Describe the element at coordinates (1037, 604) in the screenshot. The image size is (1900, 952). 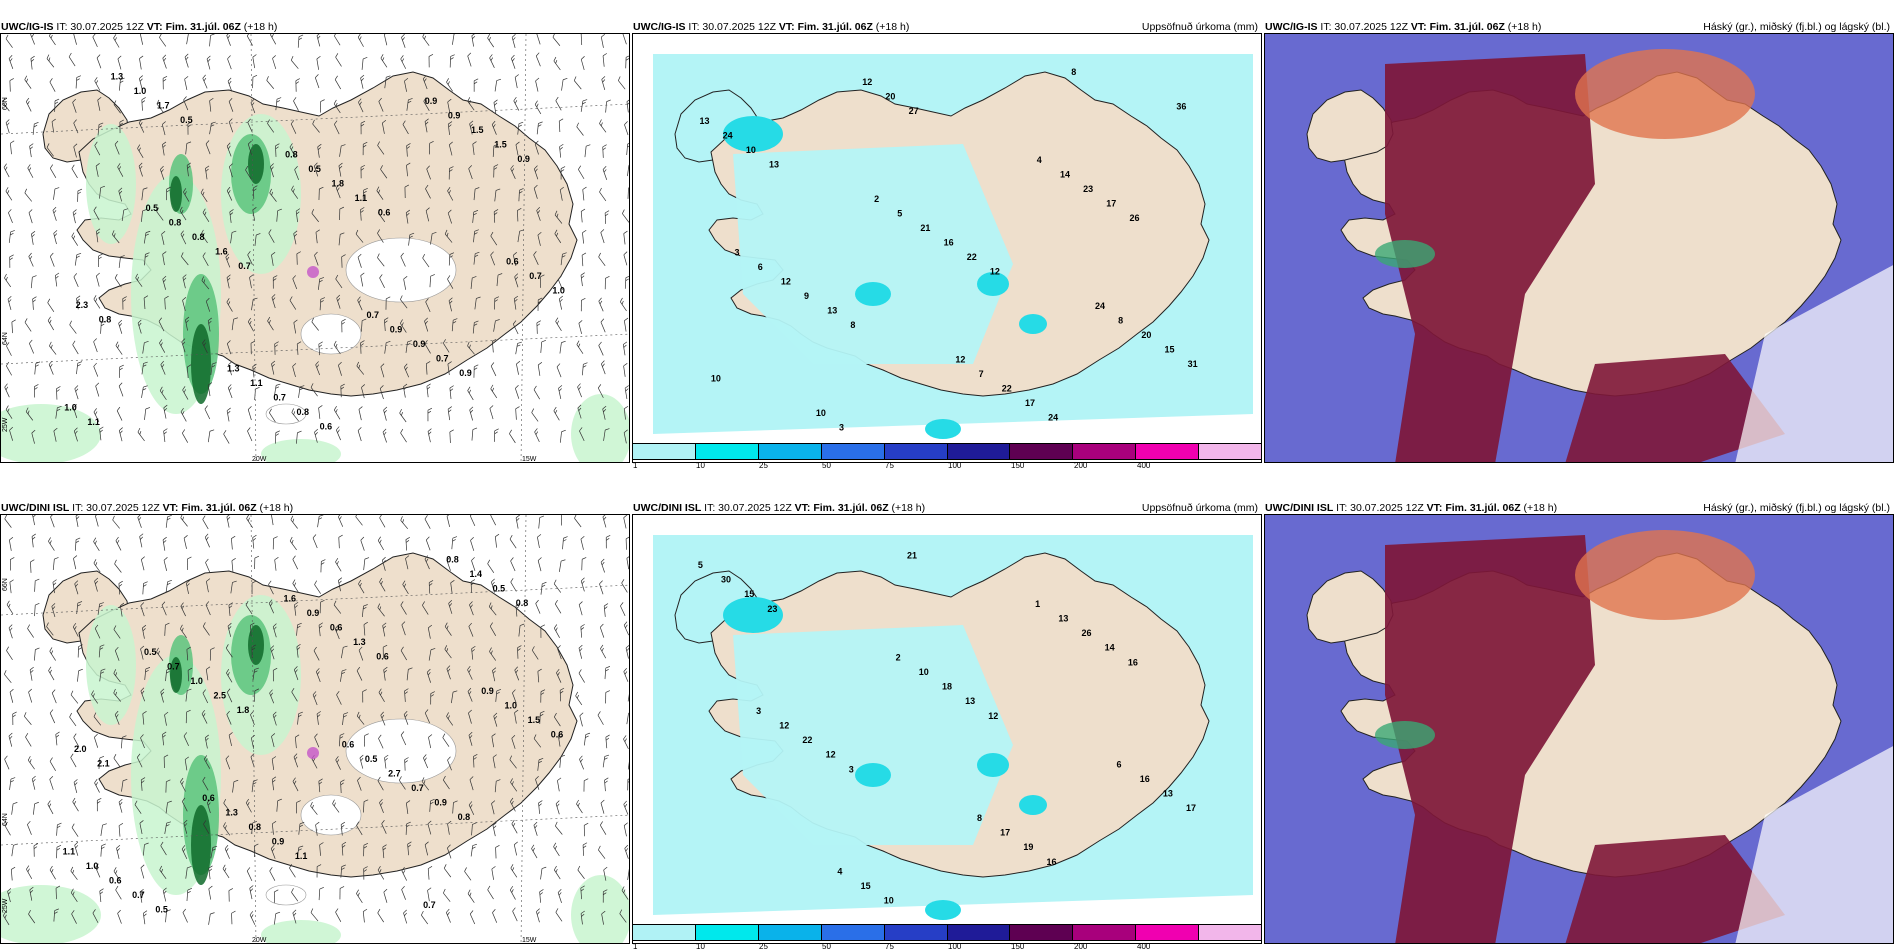
I see `value-label: 1` at that location.